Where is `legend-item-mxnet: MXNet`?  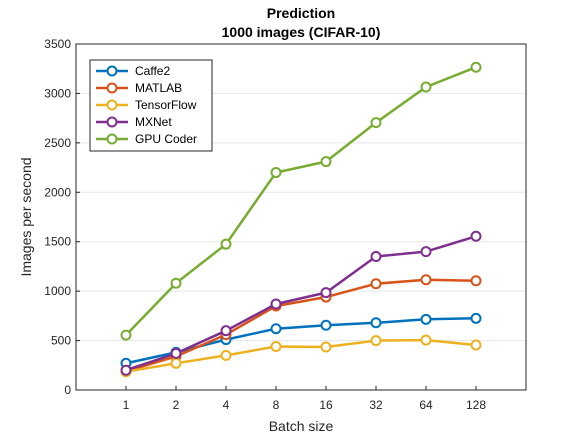 legend-item-mxnet: MXNet is located at coordinates (134, 122).